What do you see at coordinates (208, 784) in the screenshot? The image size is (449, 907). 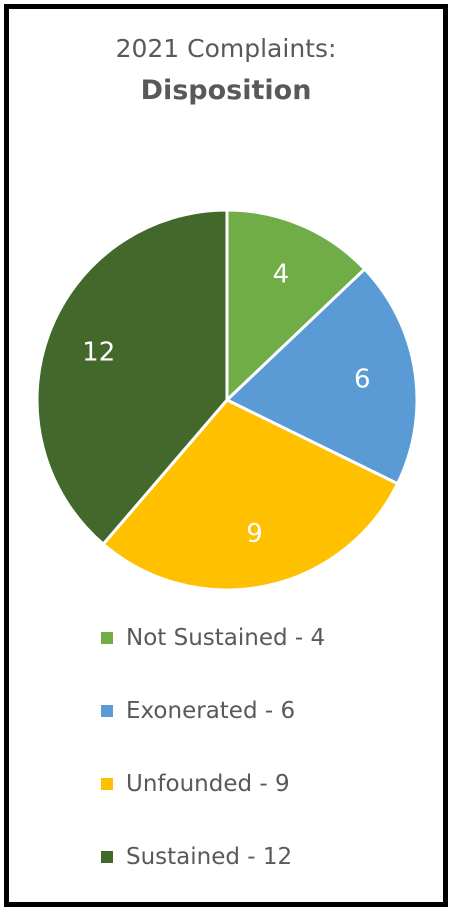 I see `legend-label: Unfounded - 9` at bounding box center [208, 784].